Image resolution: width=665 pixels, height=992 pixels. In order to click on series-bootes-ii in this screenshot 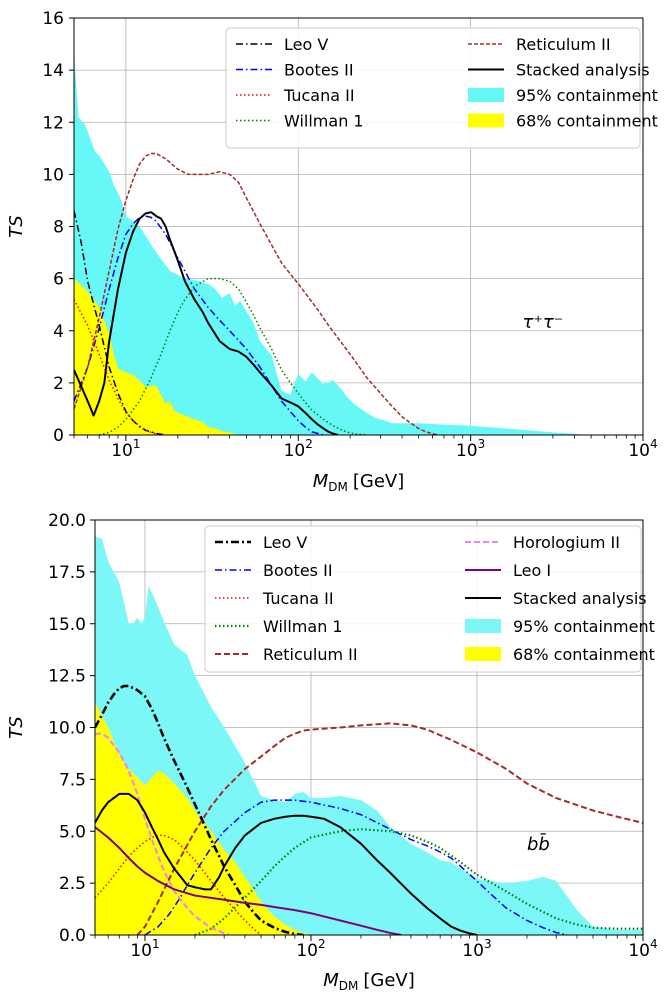, I will do `click(356, 867)`.